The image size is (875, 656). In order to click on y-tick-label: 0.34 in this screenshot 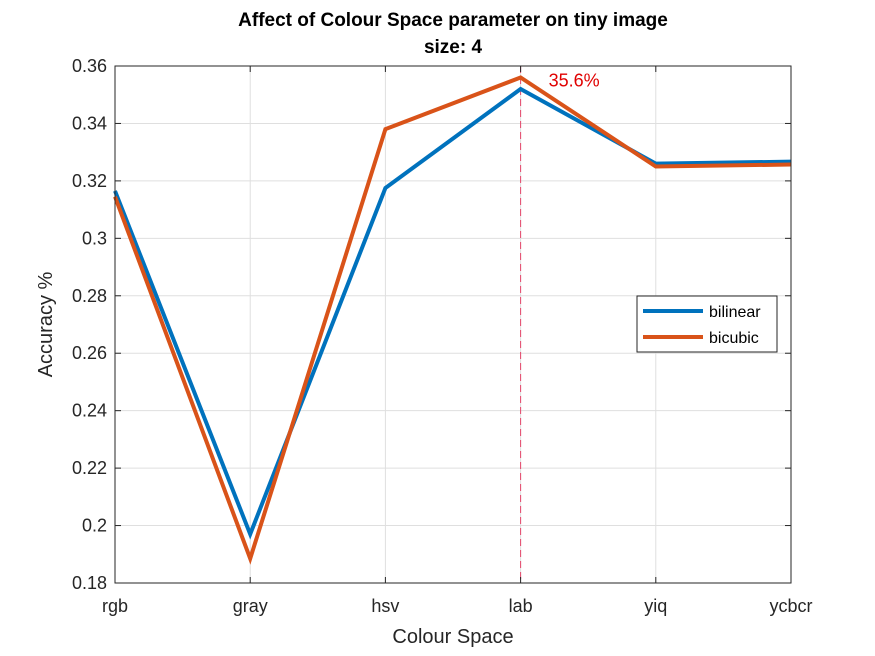, I will do `click(89, 123)`.